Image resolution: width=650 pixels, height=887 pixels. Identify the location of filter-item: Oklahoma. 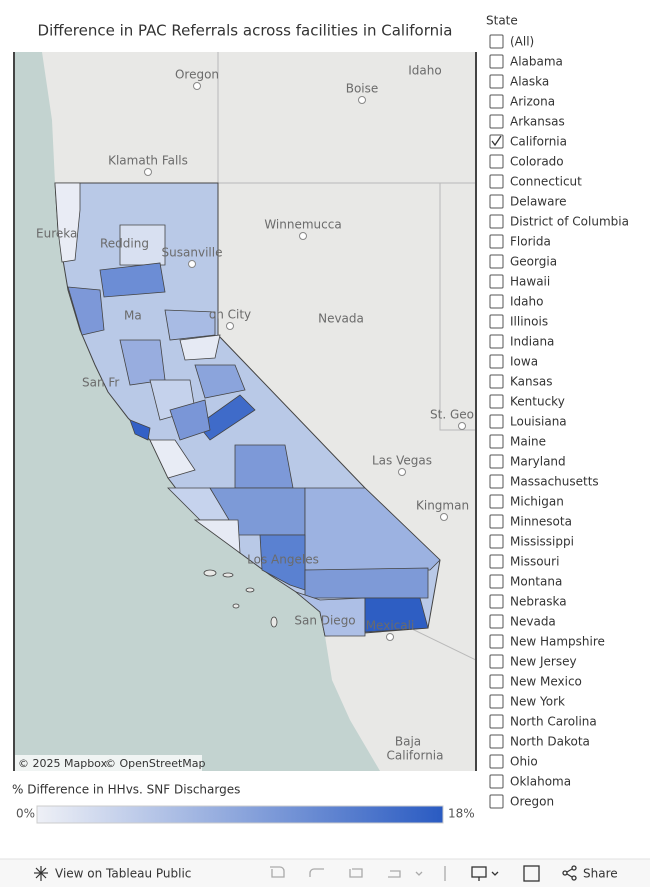
(540, 782).